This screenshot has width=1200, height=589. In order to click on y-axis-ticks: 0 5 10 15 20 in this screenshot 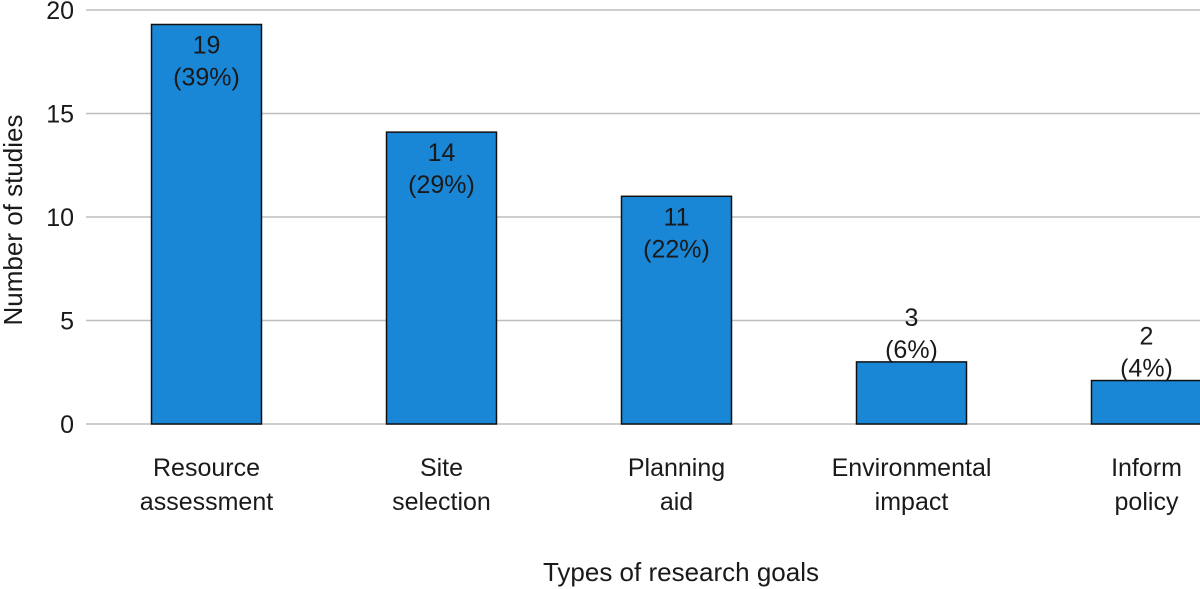, I will do `click(60, 219)`.